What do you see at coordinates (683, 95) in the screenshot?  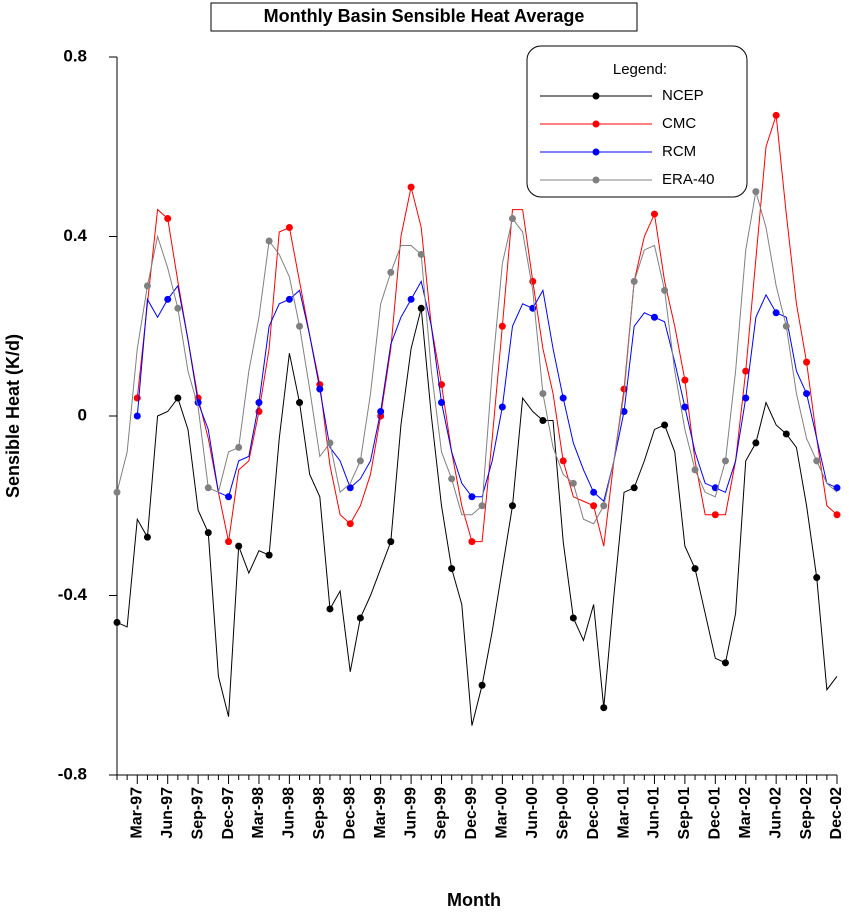 I see `legend-label: NCEP` at bounding box center [683, 95].